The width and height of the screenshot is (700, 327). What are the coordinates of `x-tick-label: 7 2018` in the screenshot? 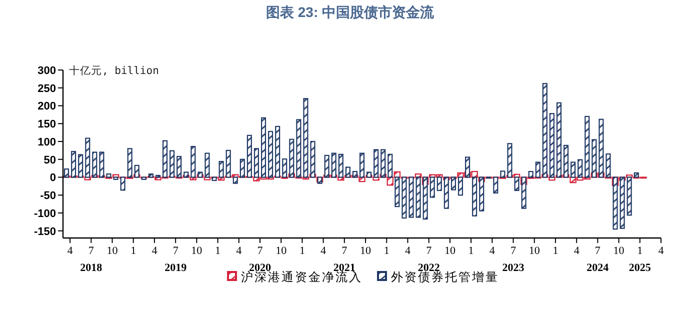 It's located at (91, 259).